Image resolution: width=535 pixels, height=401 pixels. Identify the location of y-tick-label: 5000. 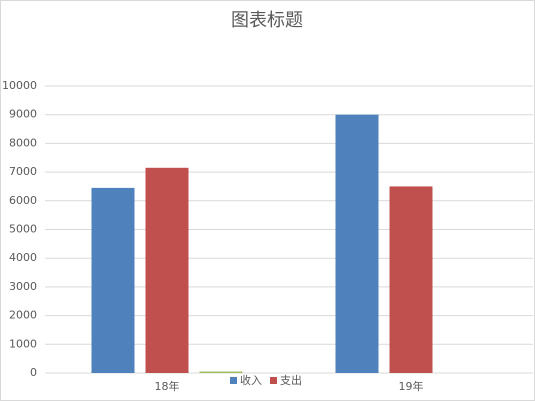
(23, 229).